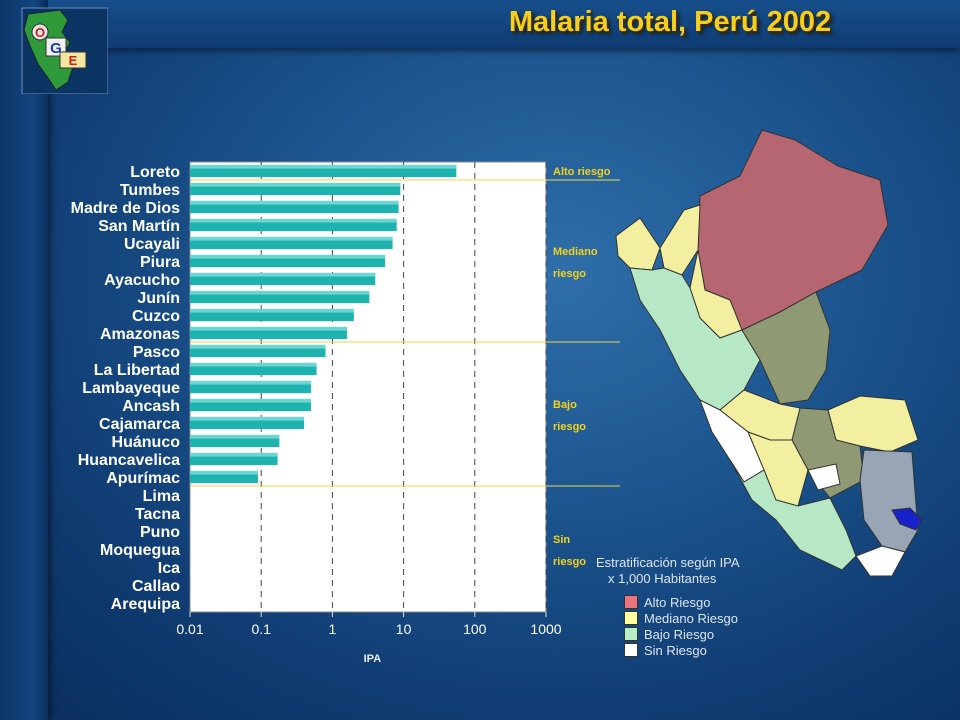 The width and height of the screenshot is (960, 720). I want to click on legend-item: Bajo Riesgo, so click(669, 635).